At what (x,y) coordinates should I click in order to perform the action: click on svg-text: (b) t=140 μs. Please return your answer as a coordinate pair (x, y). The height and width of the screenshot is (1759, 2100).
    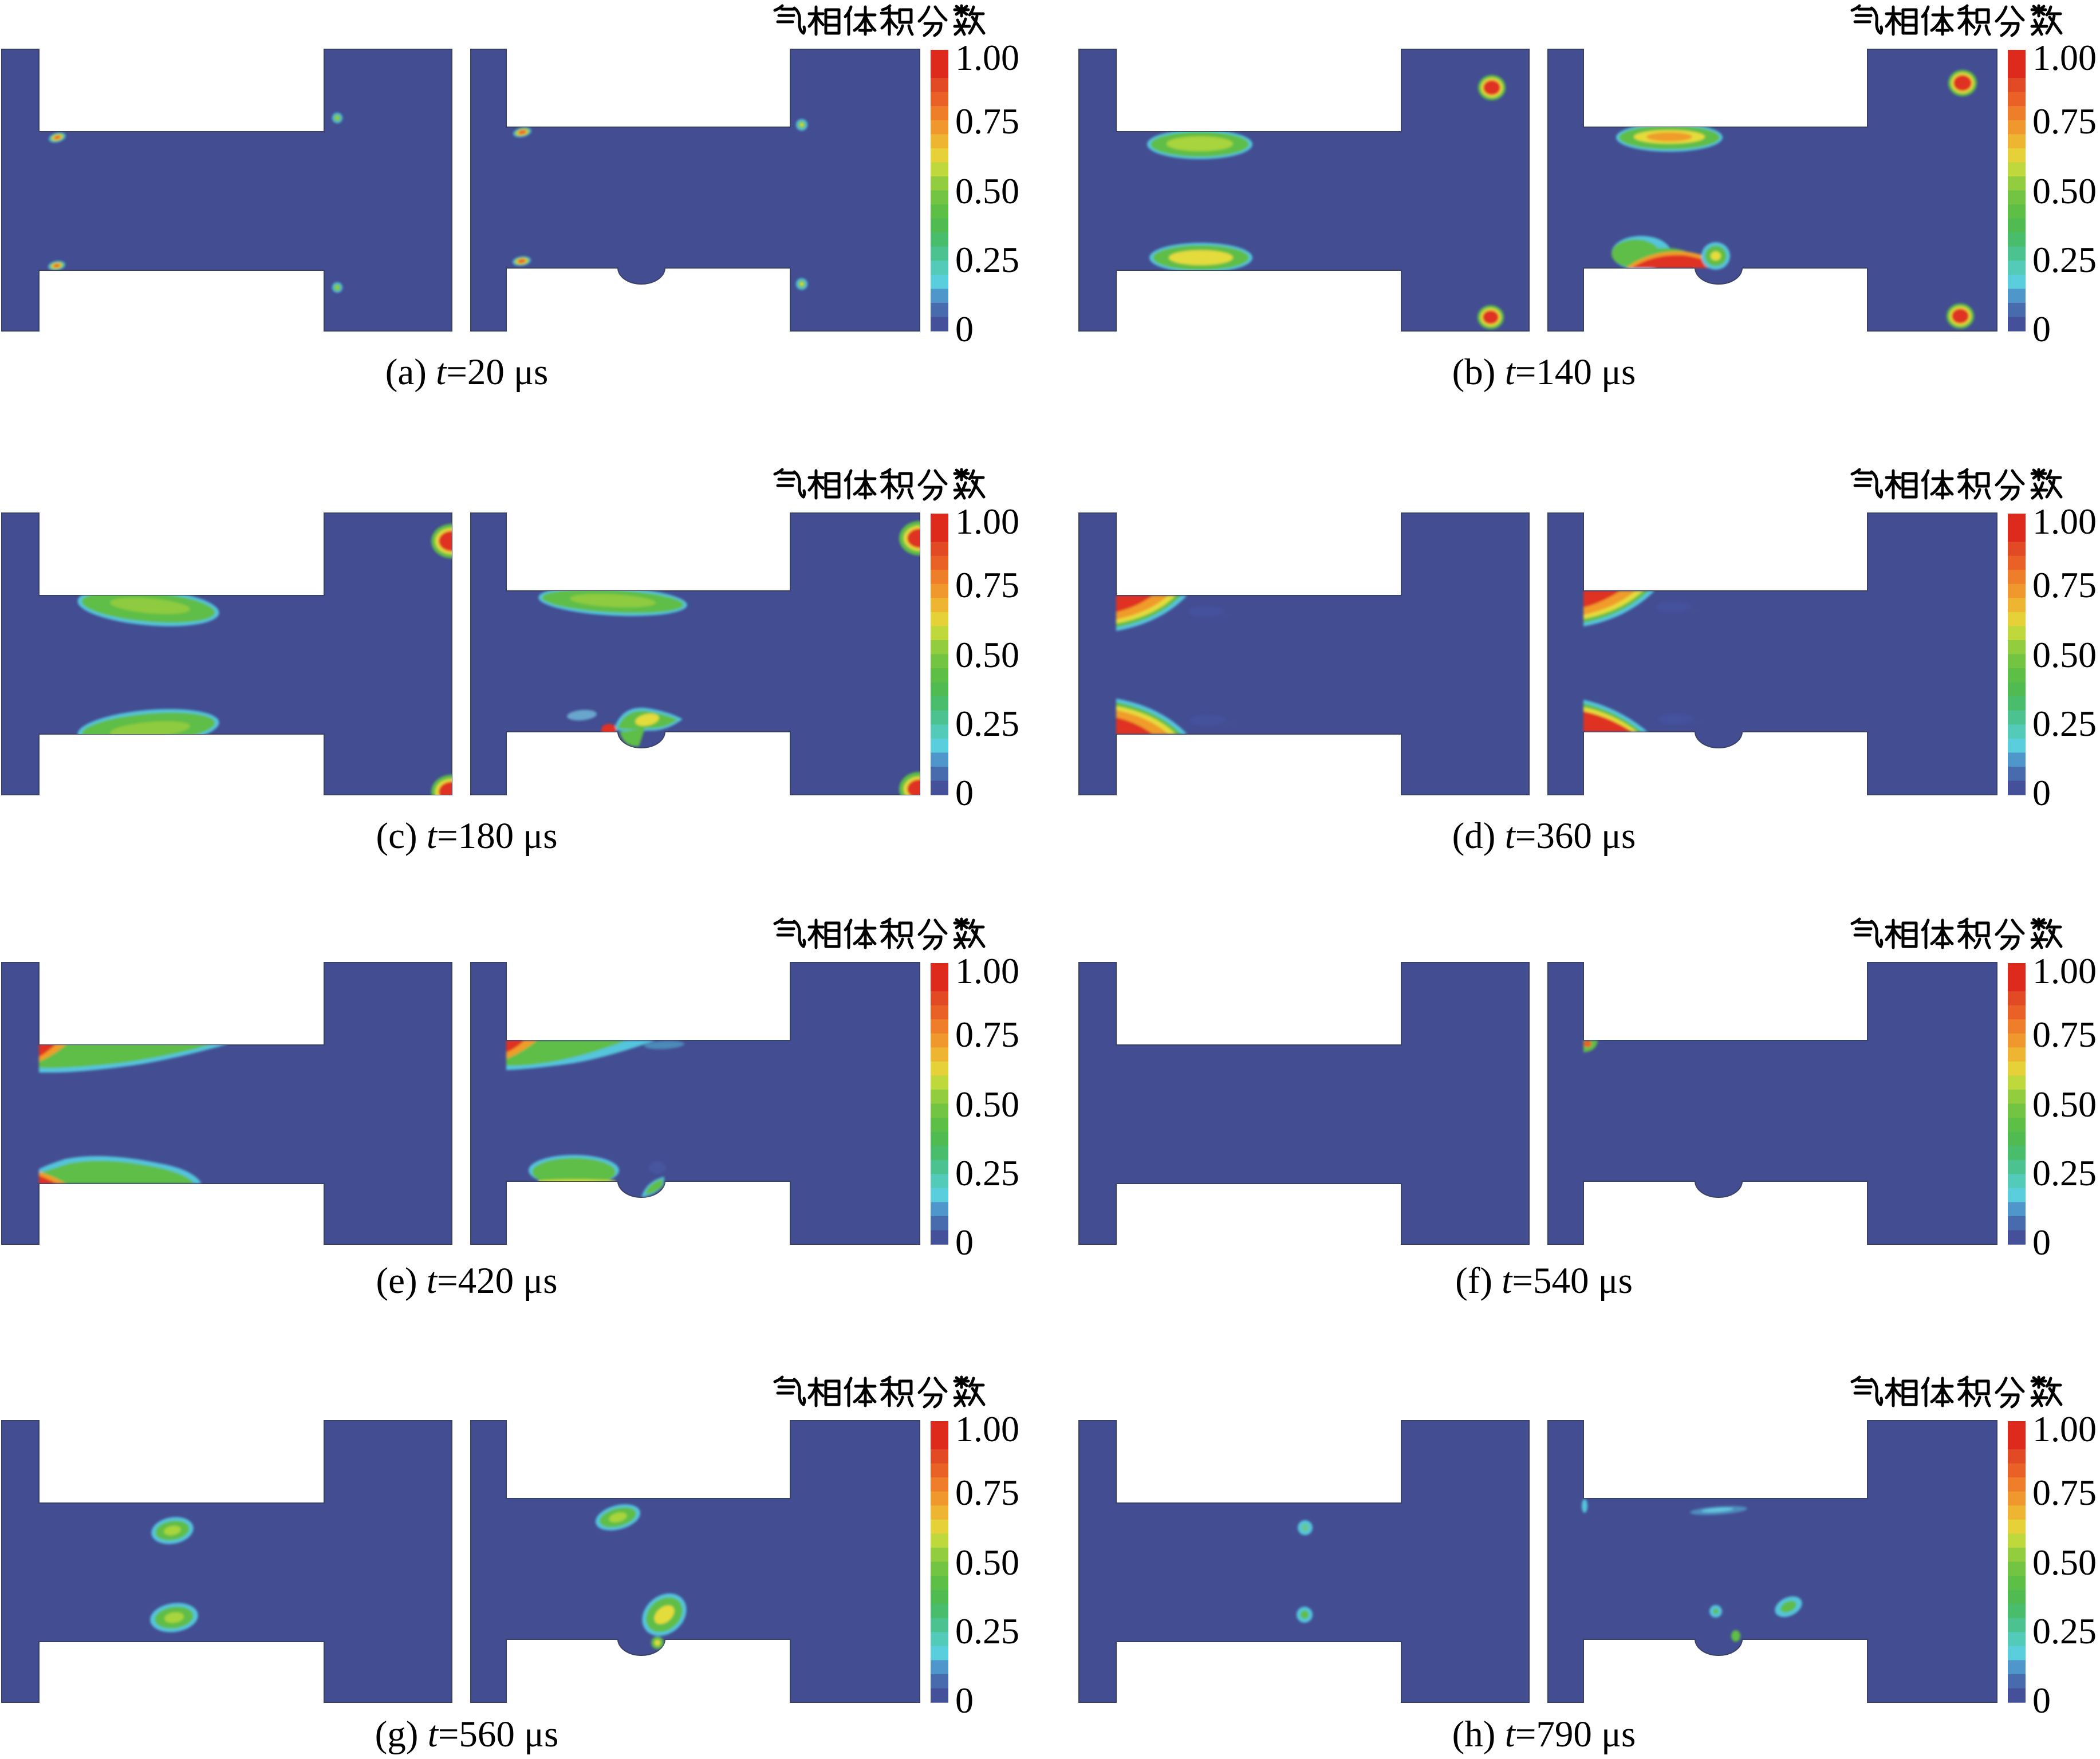
    Looking at the image, I should click on (1544, 373).